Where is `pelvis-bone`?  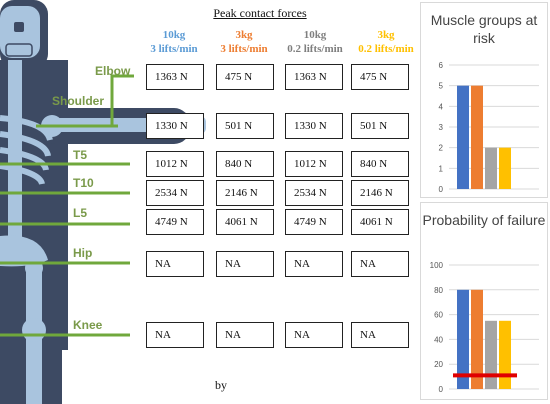 pelvis-bone is located at coordinates (24, 251).